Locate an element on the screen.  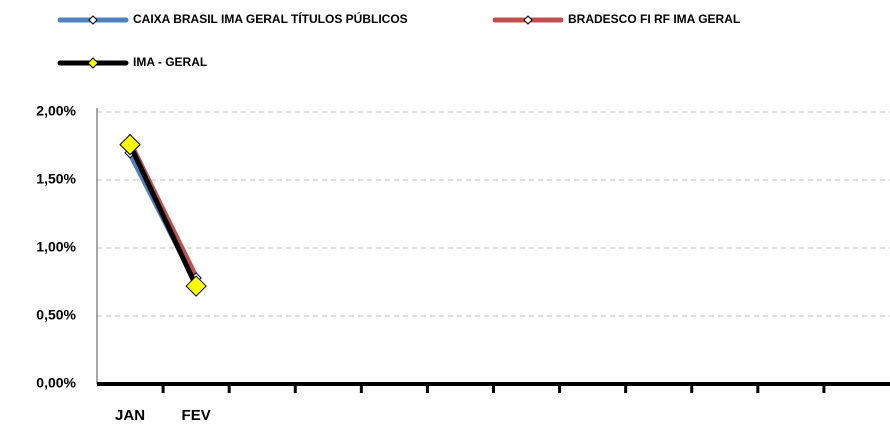
legend-label: BRADESCO FI RF IMA GERAL is located at coordinates (654, 19).